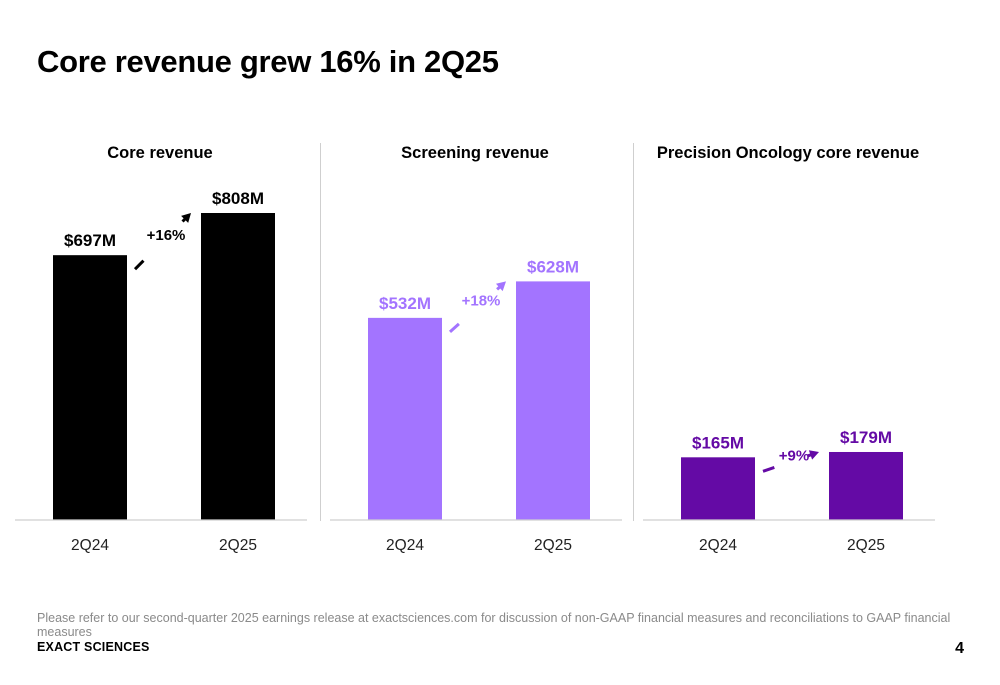 The height and width of the screenshot is (685, 1000). I want to click on page-number: 4, so click(959, 648).